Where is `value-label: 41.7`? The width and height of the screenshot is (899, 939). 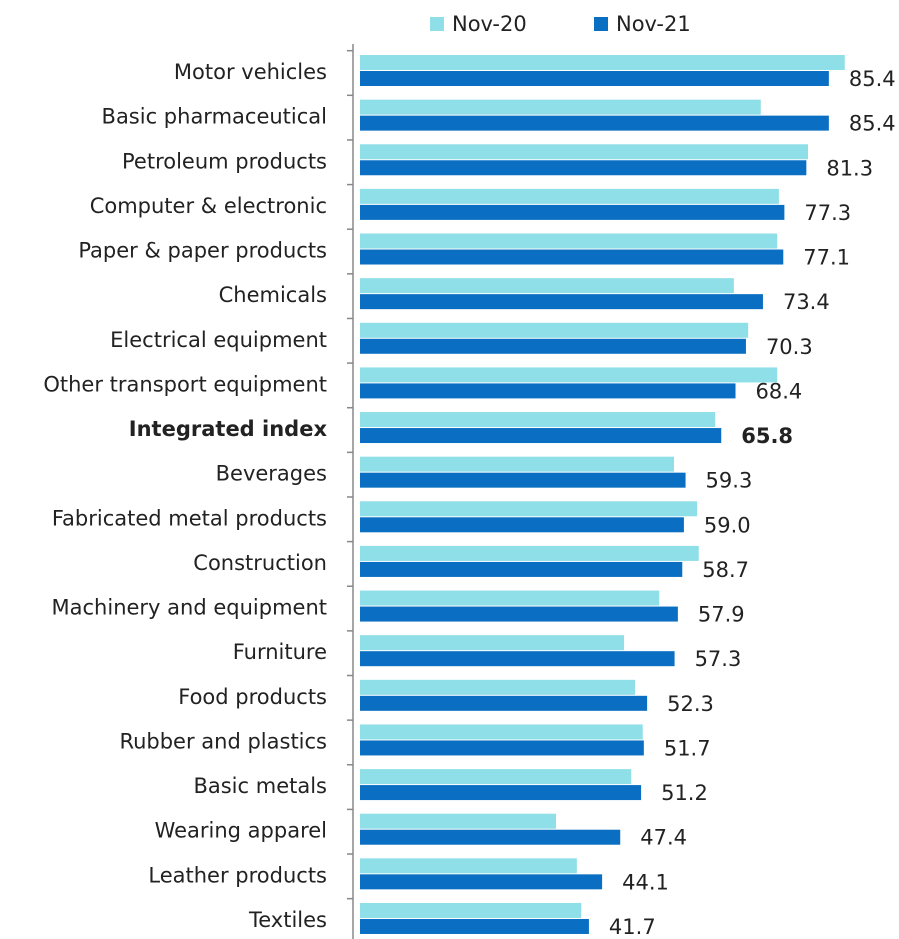 value-label: 41.7 is located at coordinates (632, 927).